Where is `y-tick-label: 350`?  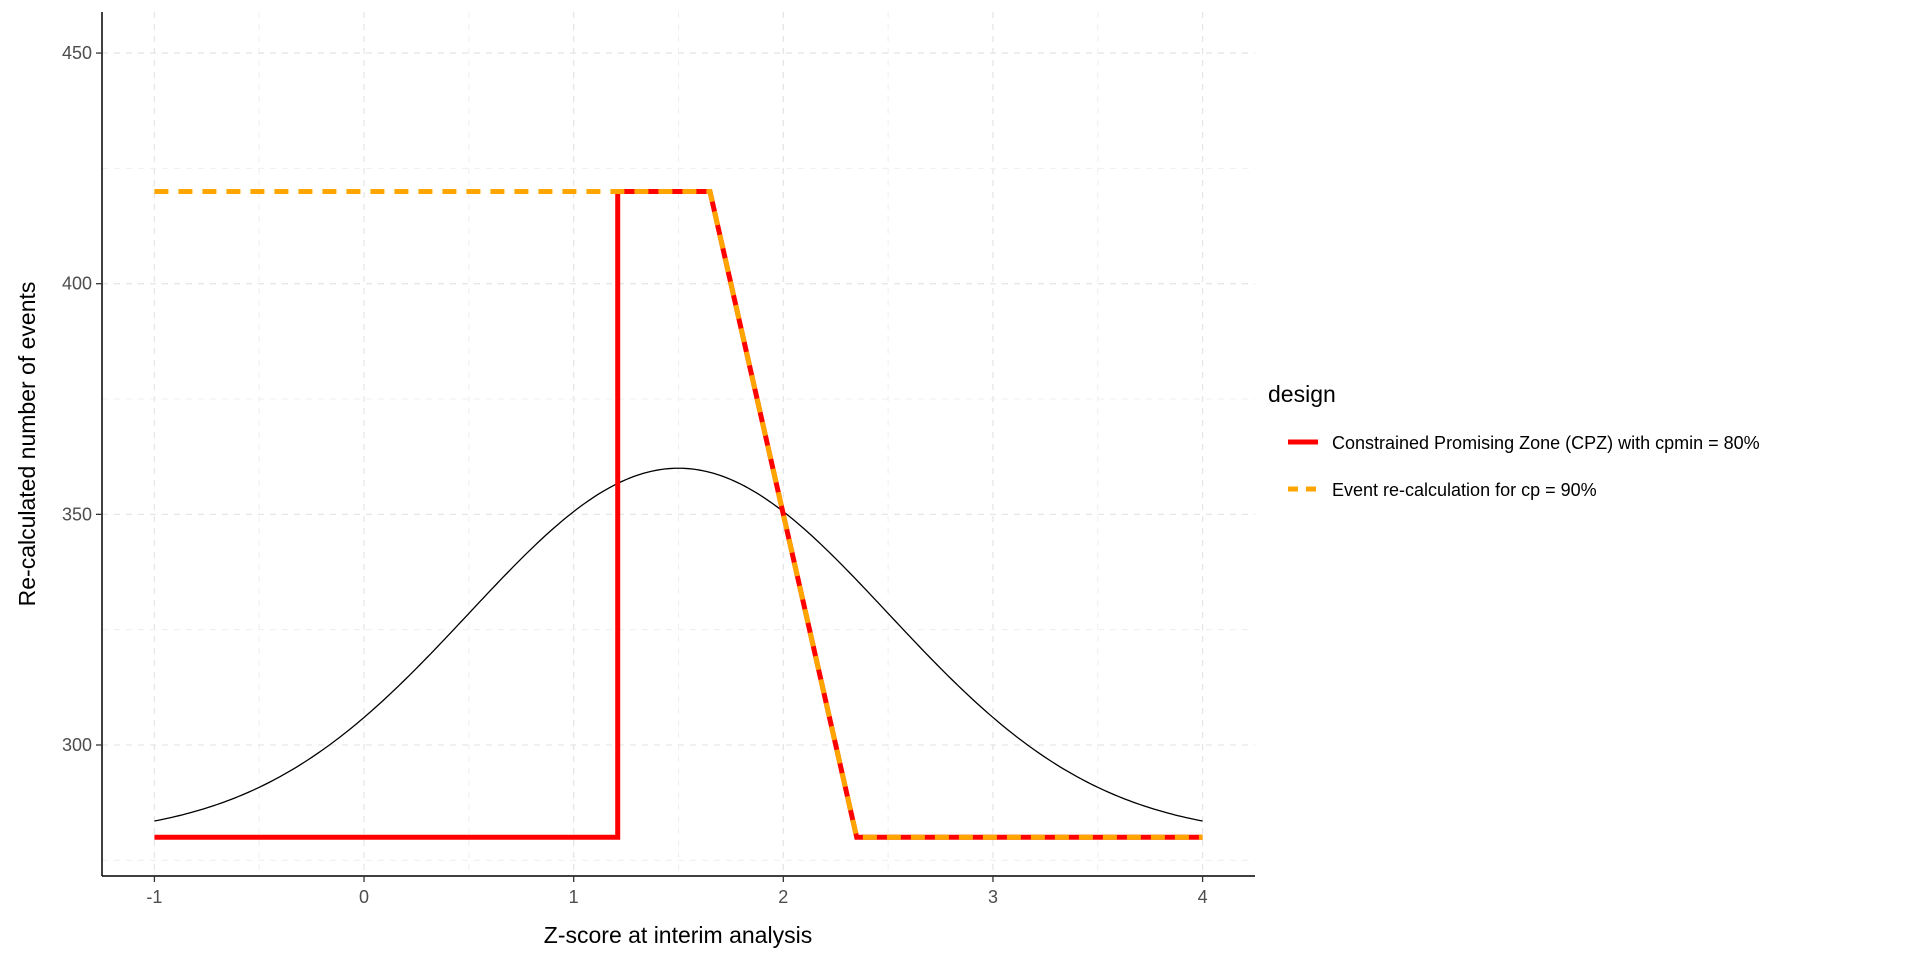 y-tick-label: 350 is located at coordinates (77, 514).